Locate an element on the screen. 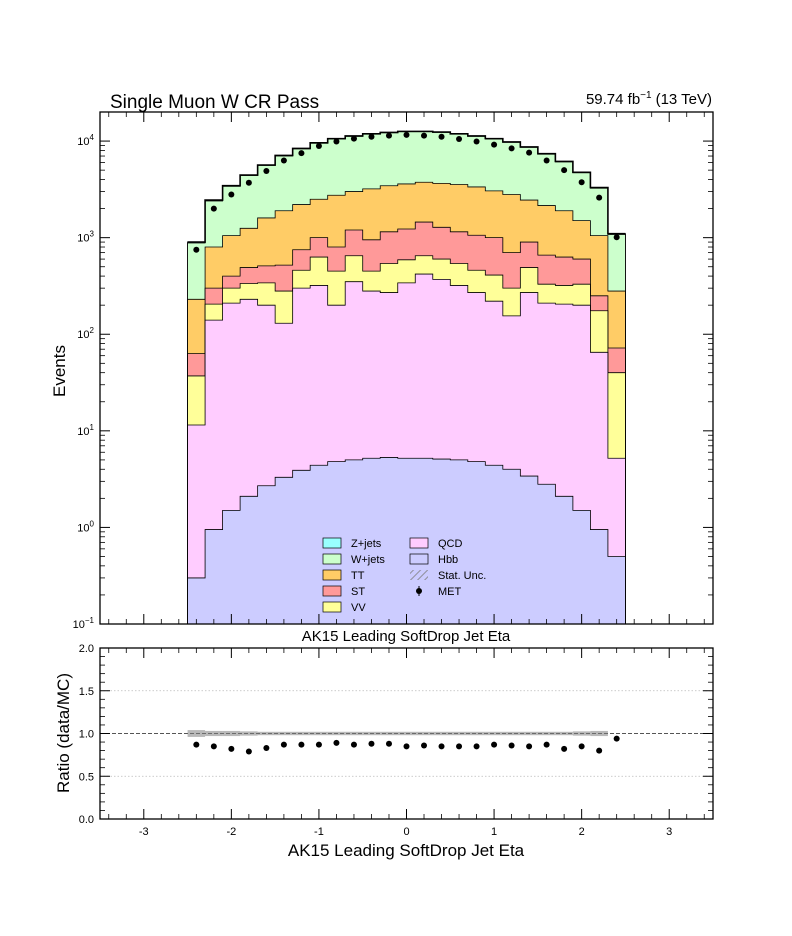 This screenshot has width=792, height=936. y-tick-label: 10³ is located at coordinates (85, 237).